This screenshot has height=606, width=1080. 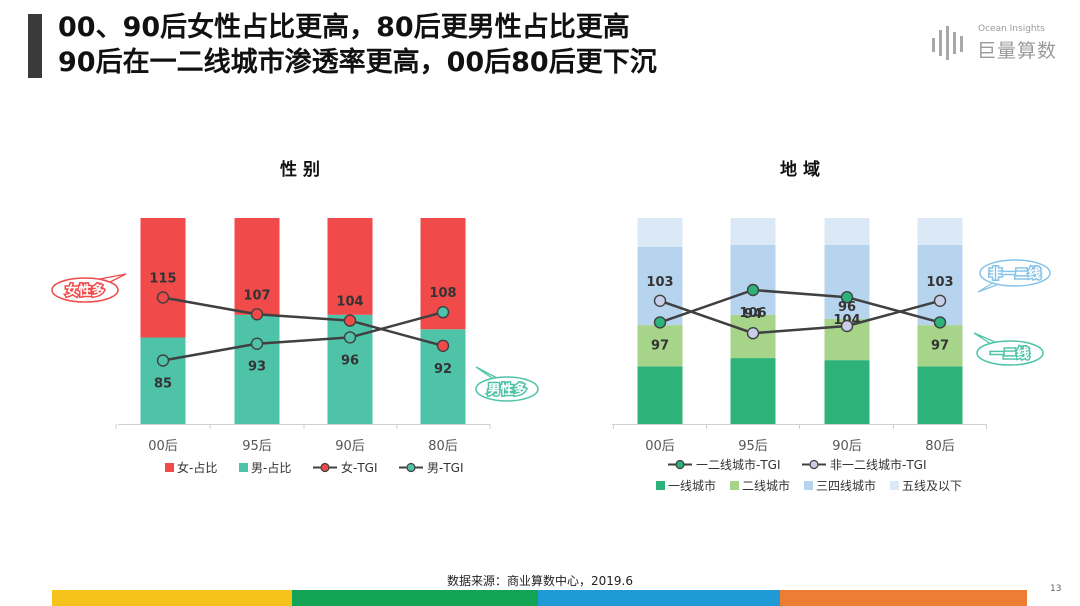 I want to click on x-tick-label: 90后, so click(x=350, y=446).